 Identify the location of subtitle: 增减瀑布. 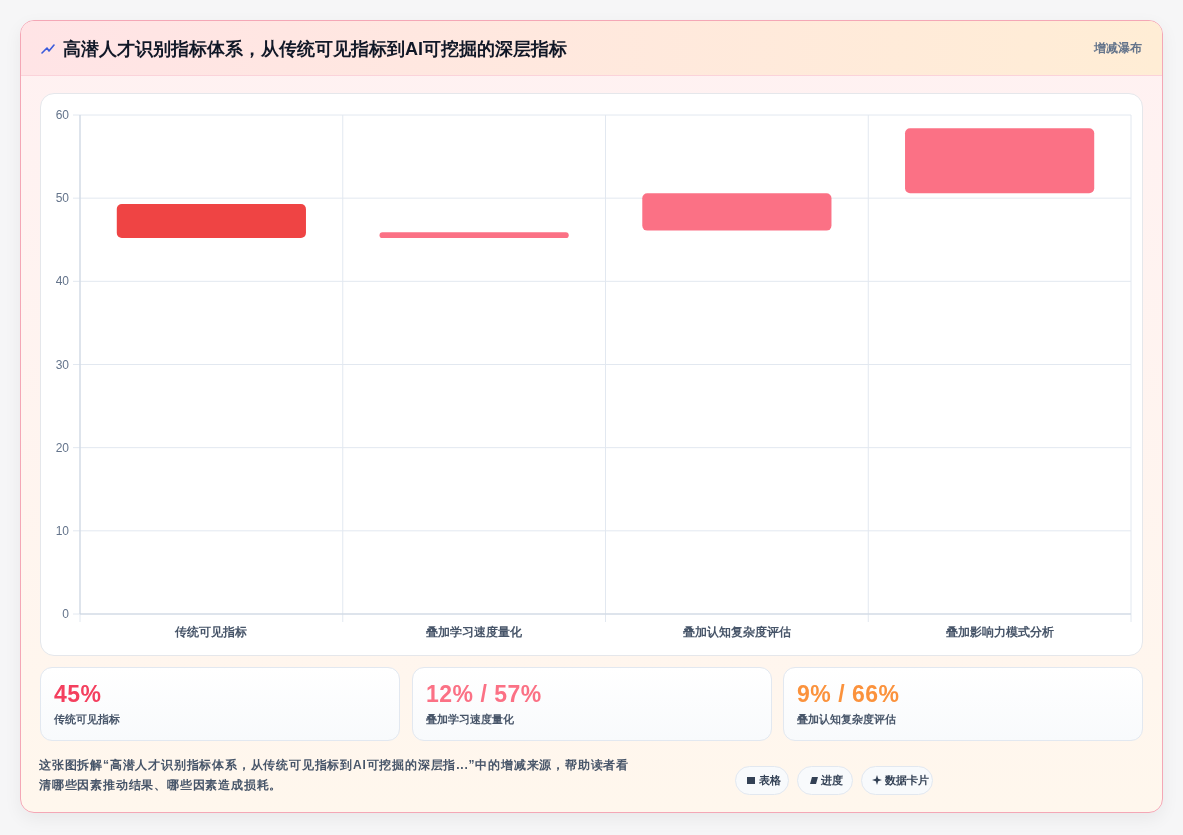
(1118, 48).